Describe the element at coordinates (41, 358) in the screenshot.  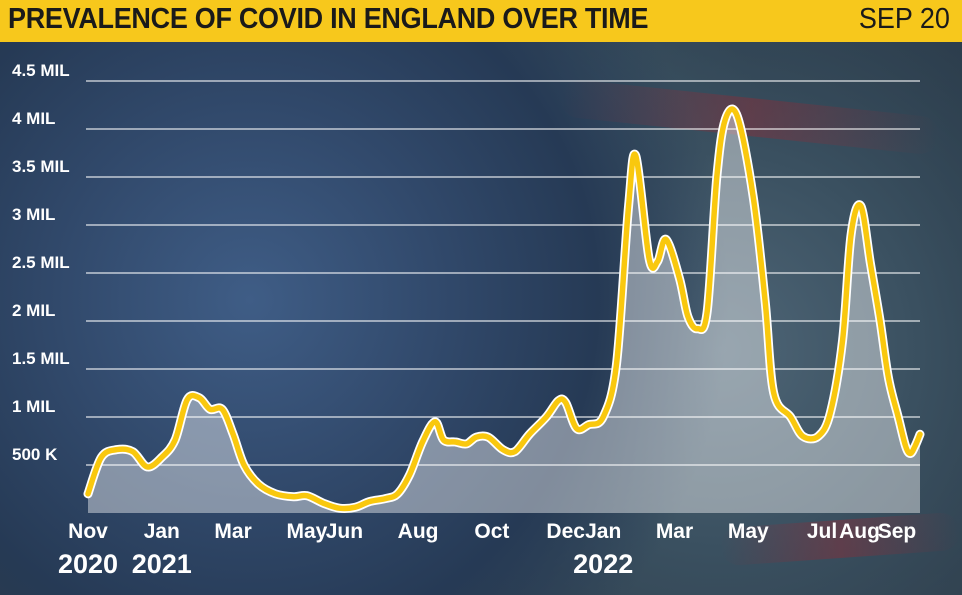
I see `y-tick-label: 1.5 MIL` at that location.